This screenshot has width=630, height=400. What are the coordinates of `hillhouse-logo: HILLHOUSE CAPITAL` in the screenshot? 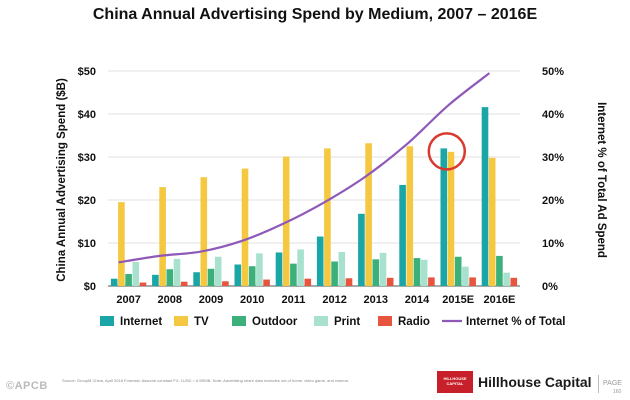 It's located at (455, 382).